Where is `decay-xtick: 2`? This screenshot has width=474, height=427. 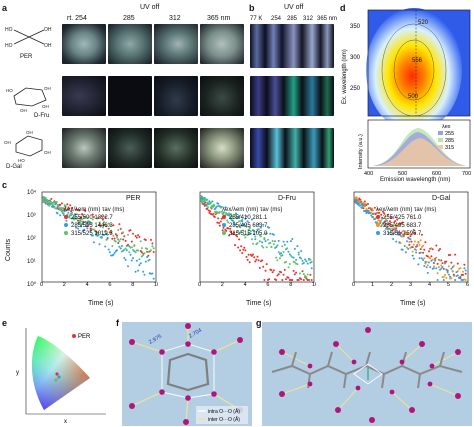 decay-xtick: 2 is located at coordinates (222, 284).